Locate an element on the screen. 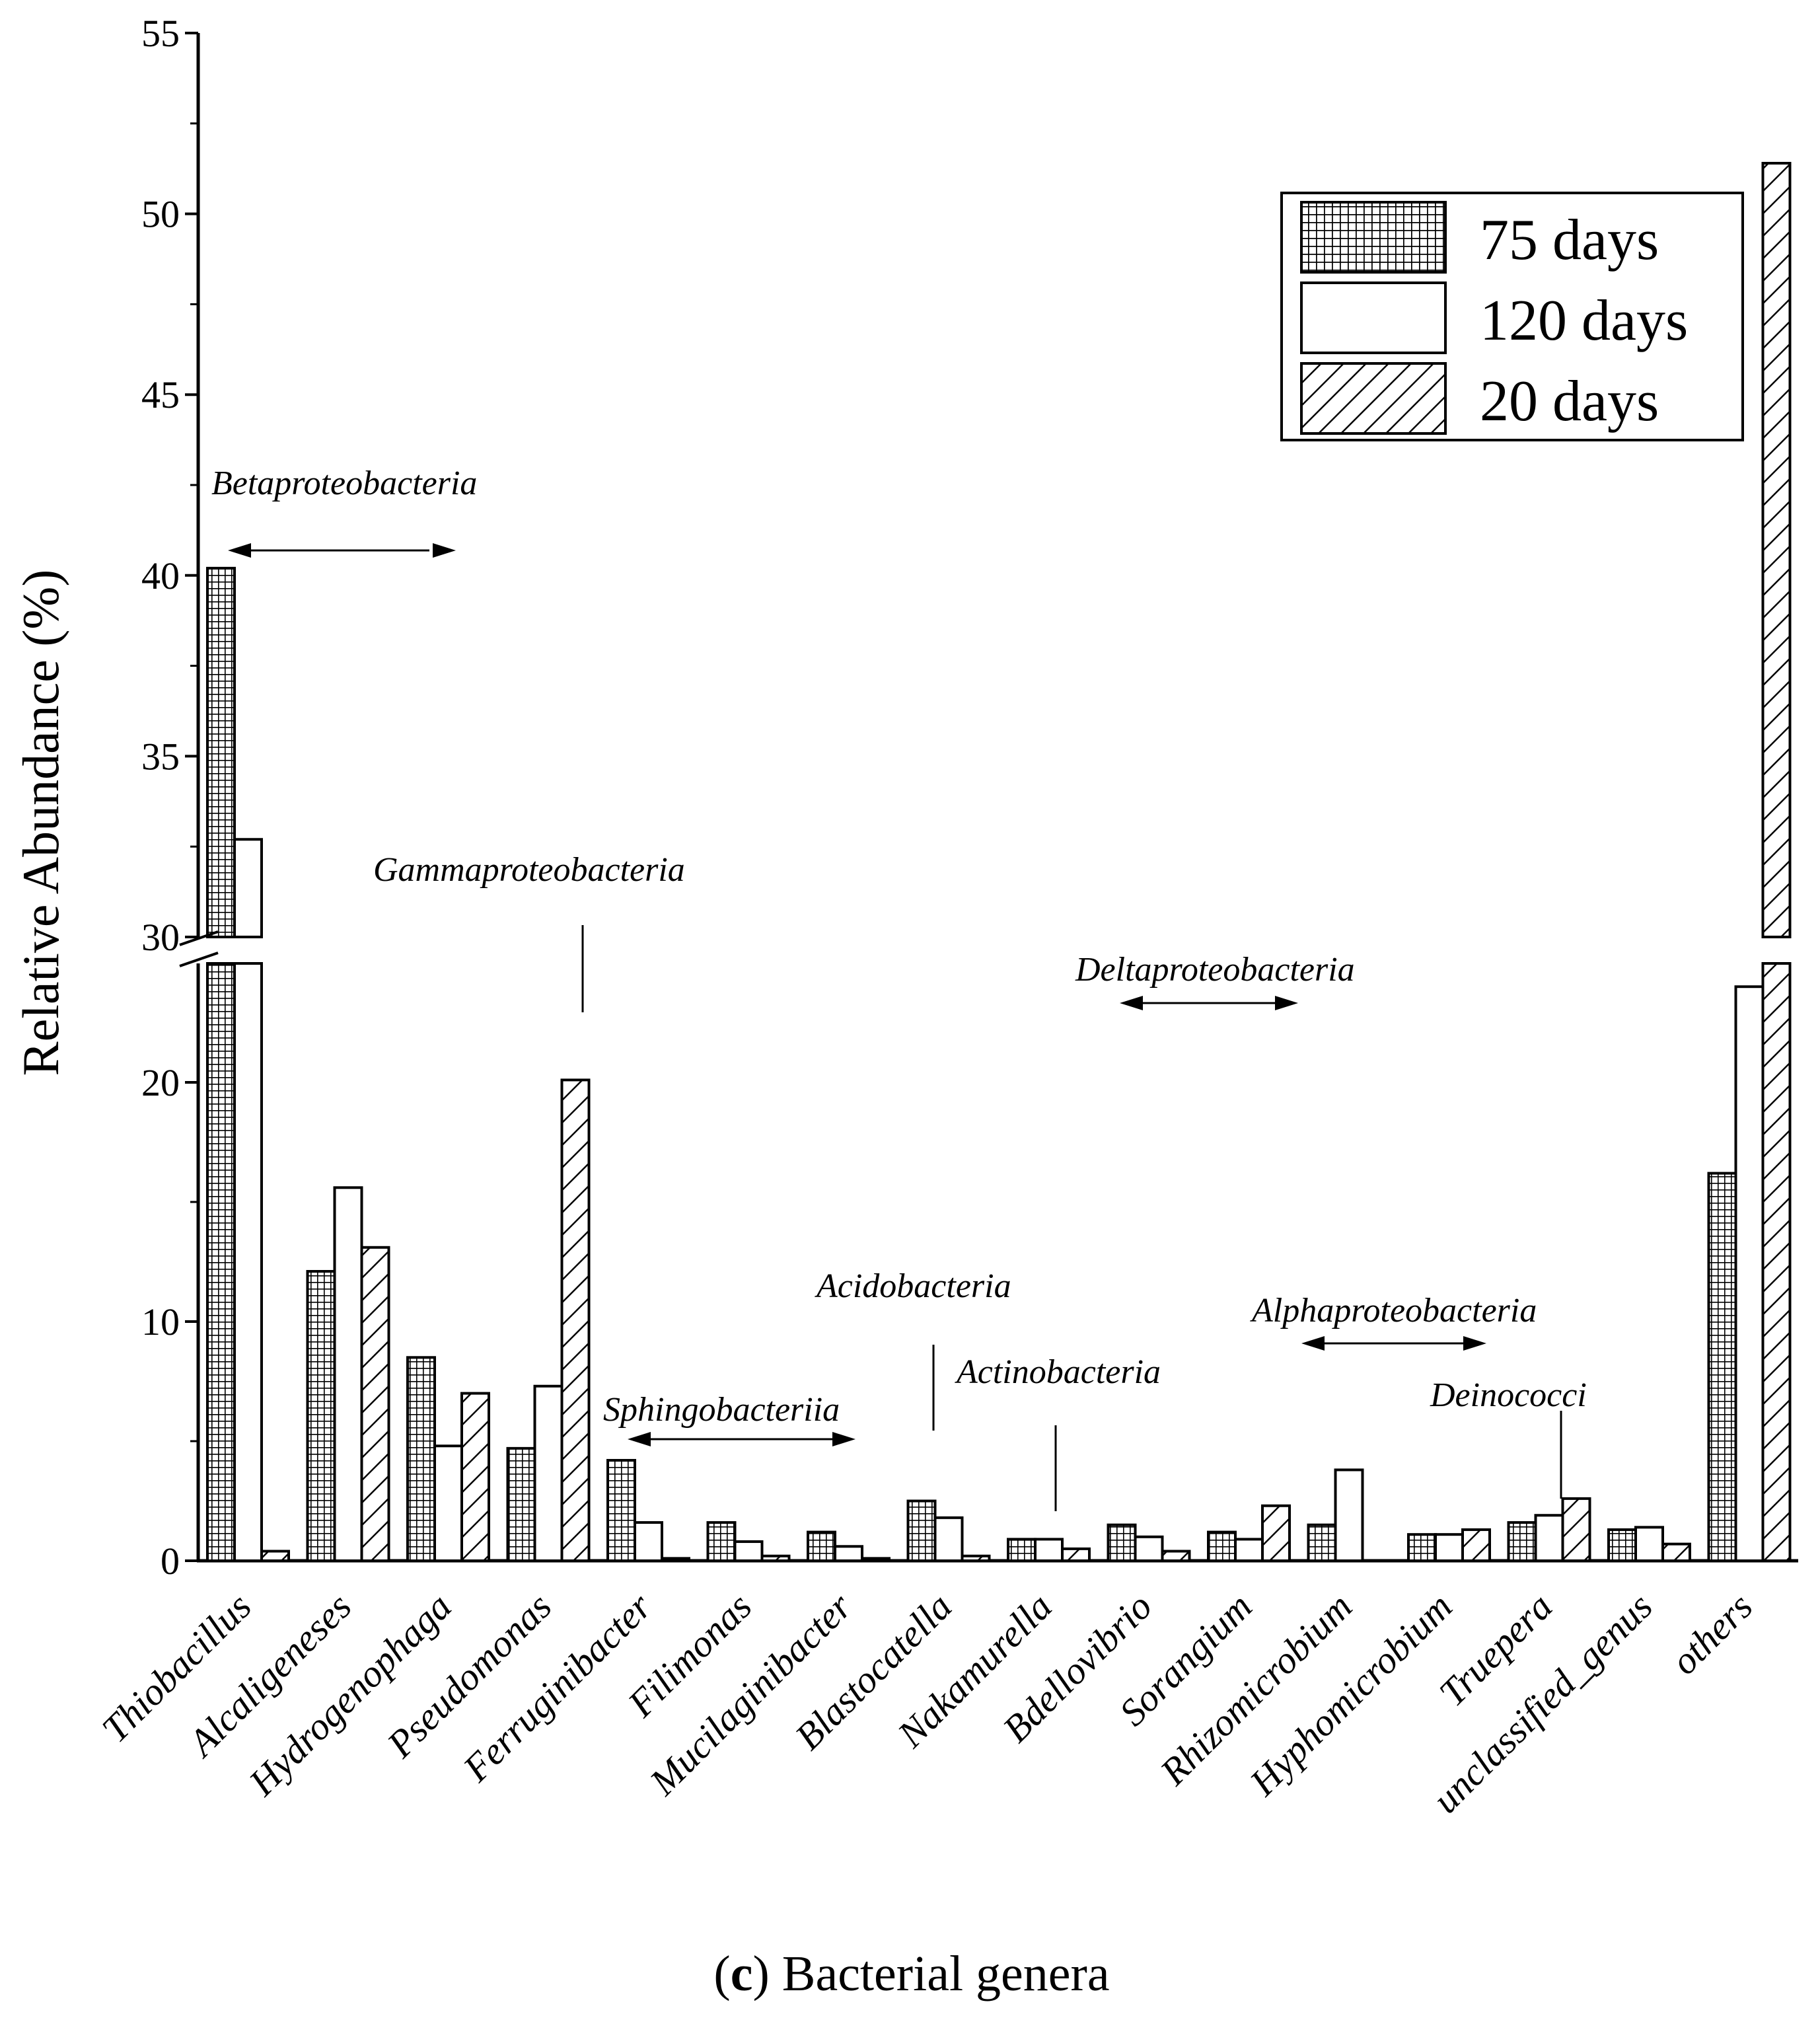  betaproteobacteria-arrow is located at coordinates (342, 550).